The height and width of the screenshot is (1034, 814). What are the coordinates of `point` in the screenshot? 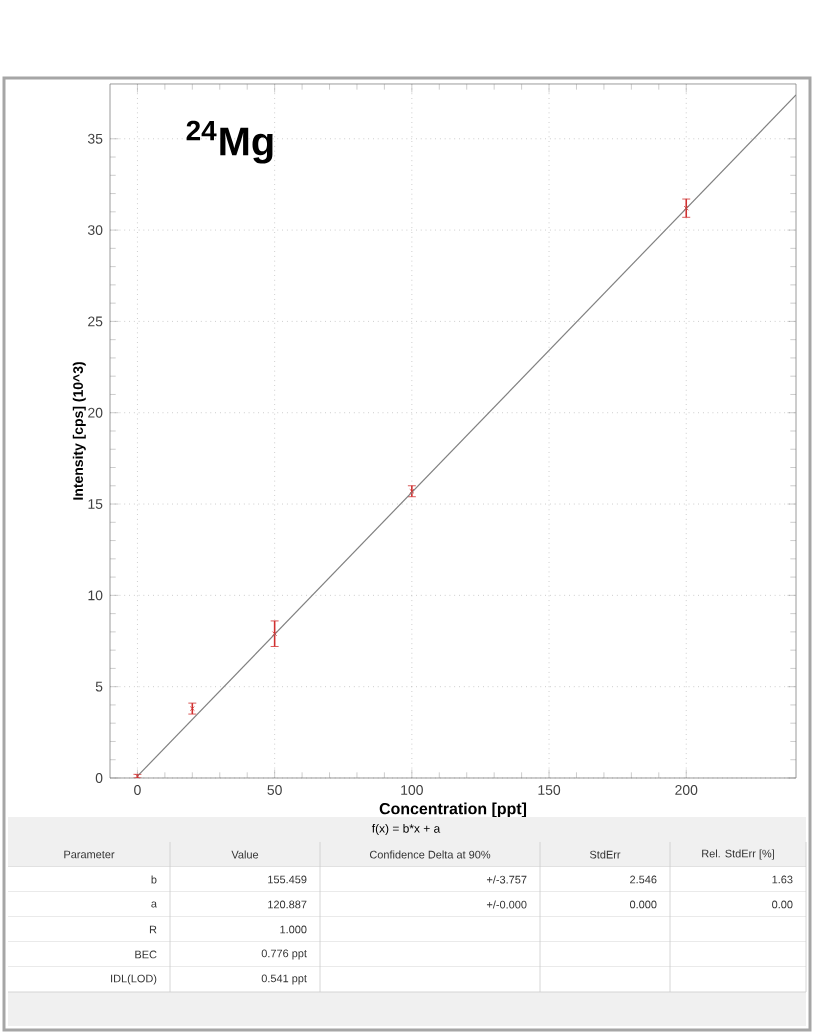 It's located at (686, 208).